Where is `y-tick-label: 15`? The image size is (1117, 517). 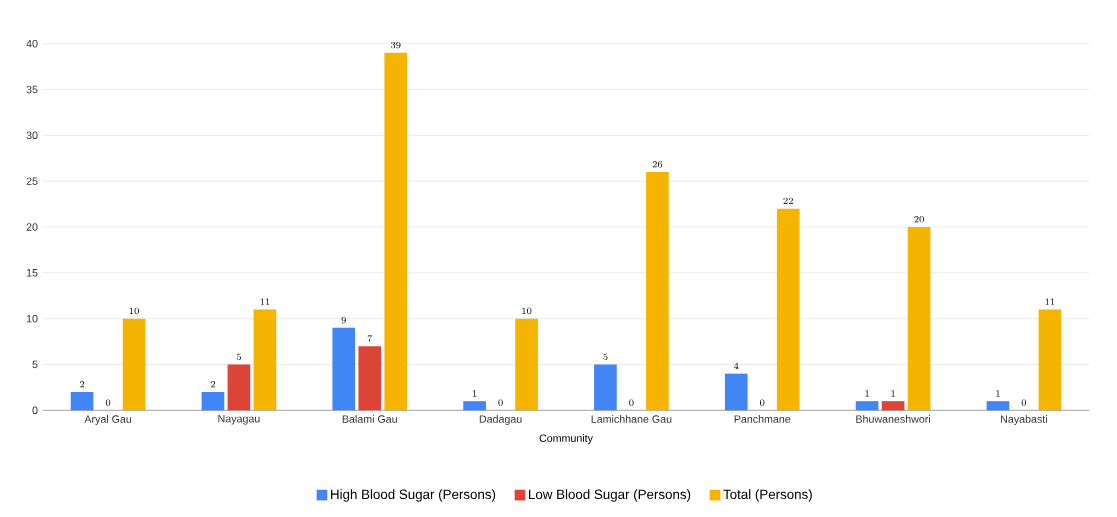
y-tick-label: 15 is located at coordinates (32, 273).